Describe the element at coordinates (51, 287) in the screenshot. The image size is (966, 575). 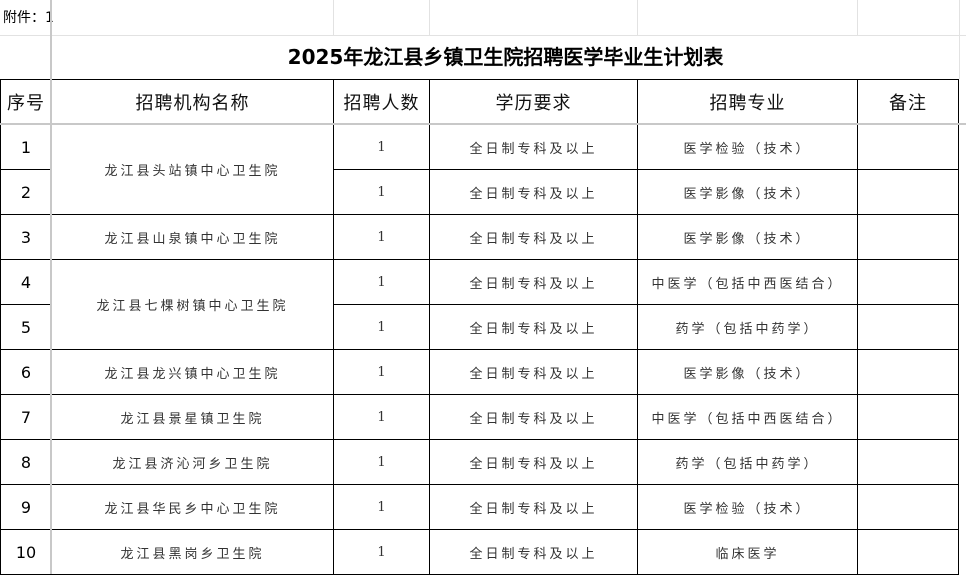
I see `freeze-pane-vertical` at that location.